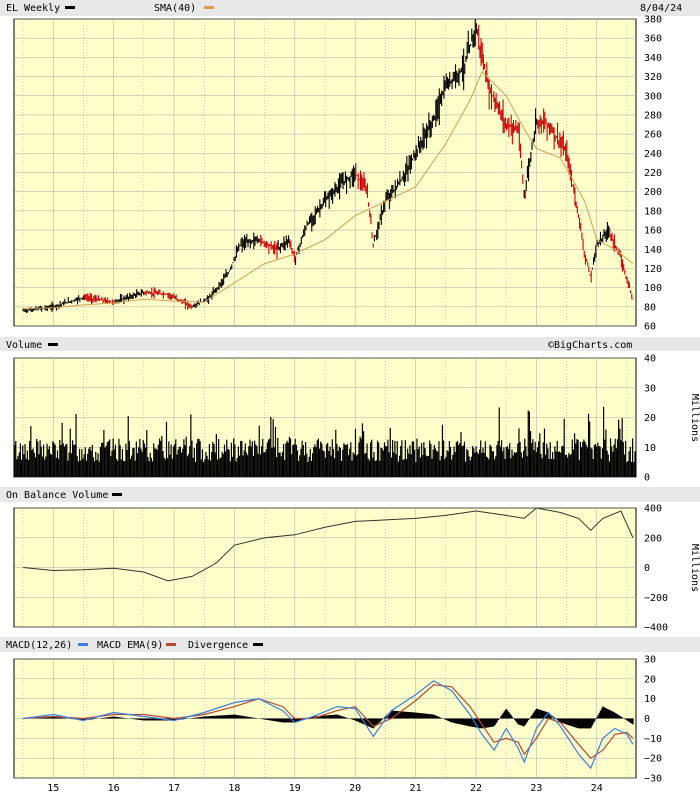 Image resolution: width=700 pixels, height=797 pixels. Describe the element at coordinates (653, 250) in the screenshot. I see `price-y-tick-label: 140` at that location.